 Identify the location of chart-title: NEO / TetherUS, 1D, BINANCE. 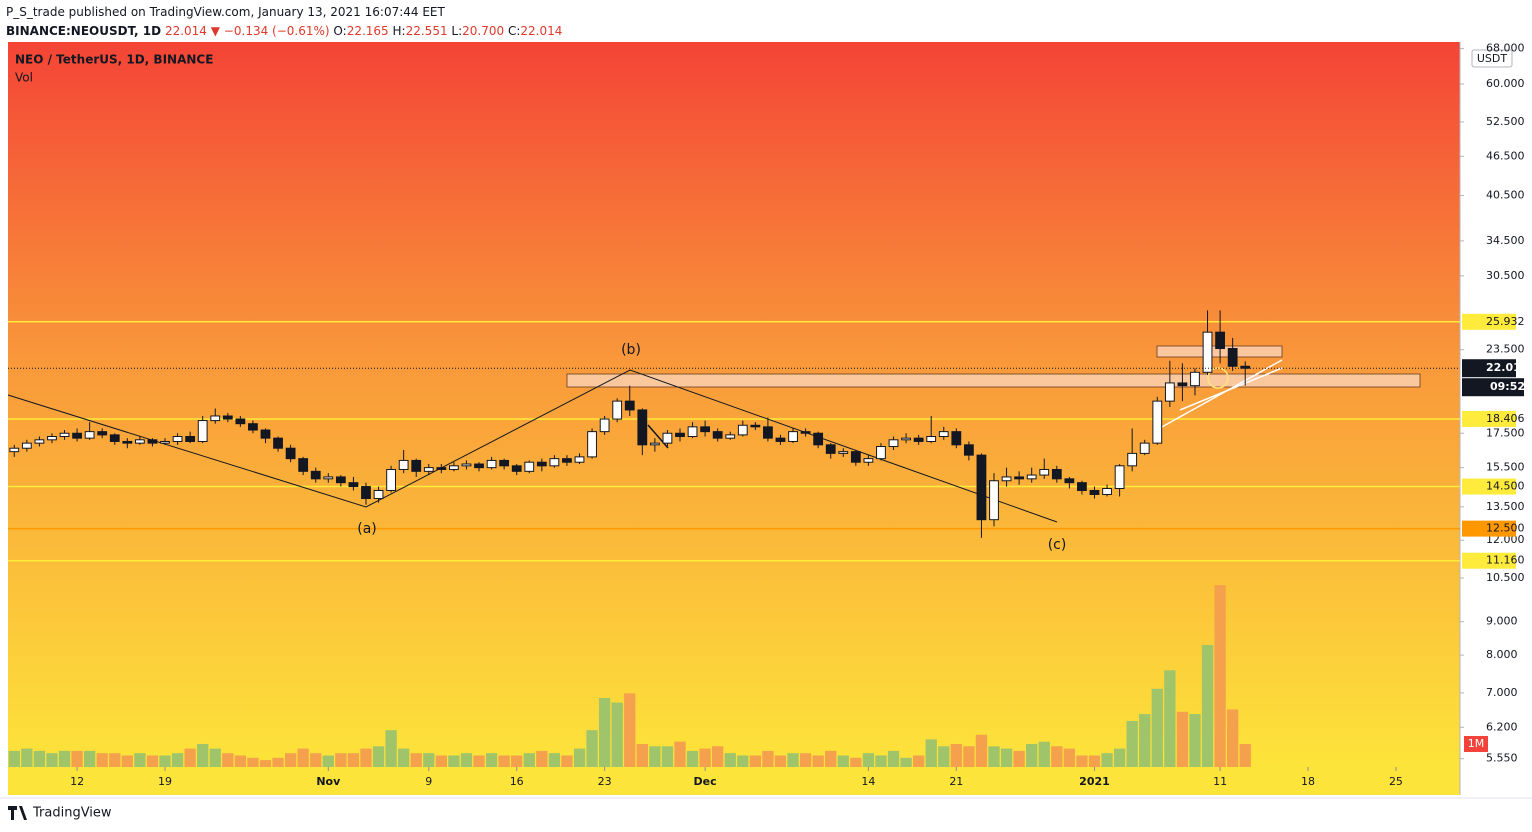
(114, 60).